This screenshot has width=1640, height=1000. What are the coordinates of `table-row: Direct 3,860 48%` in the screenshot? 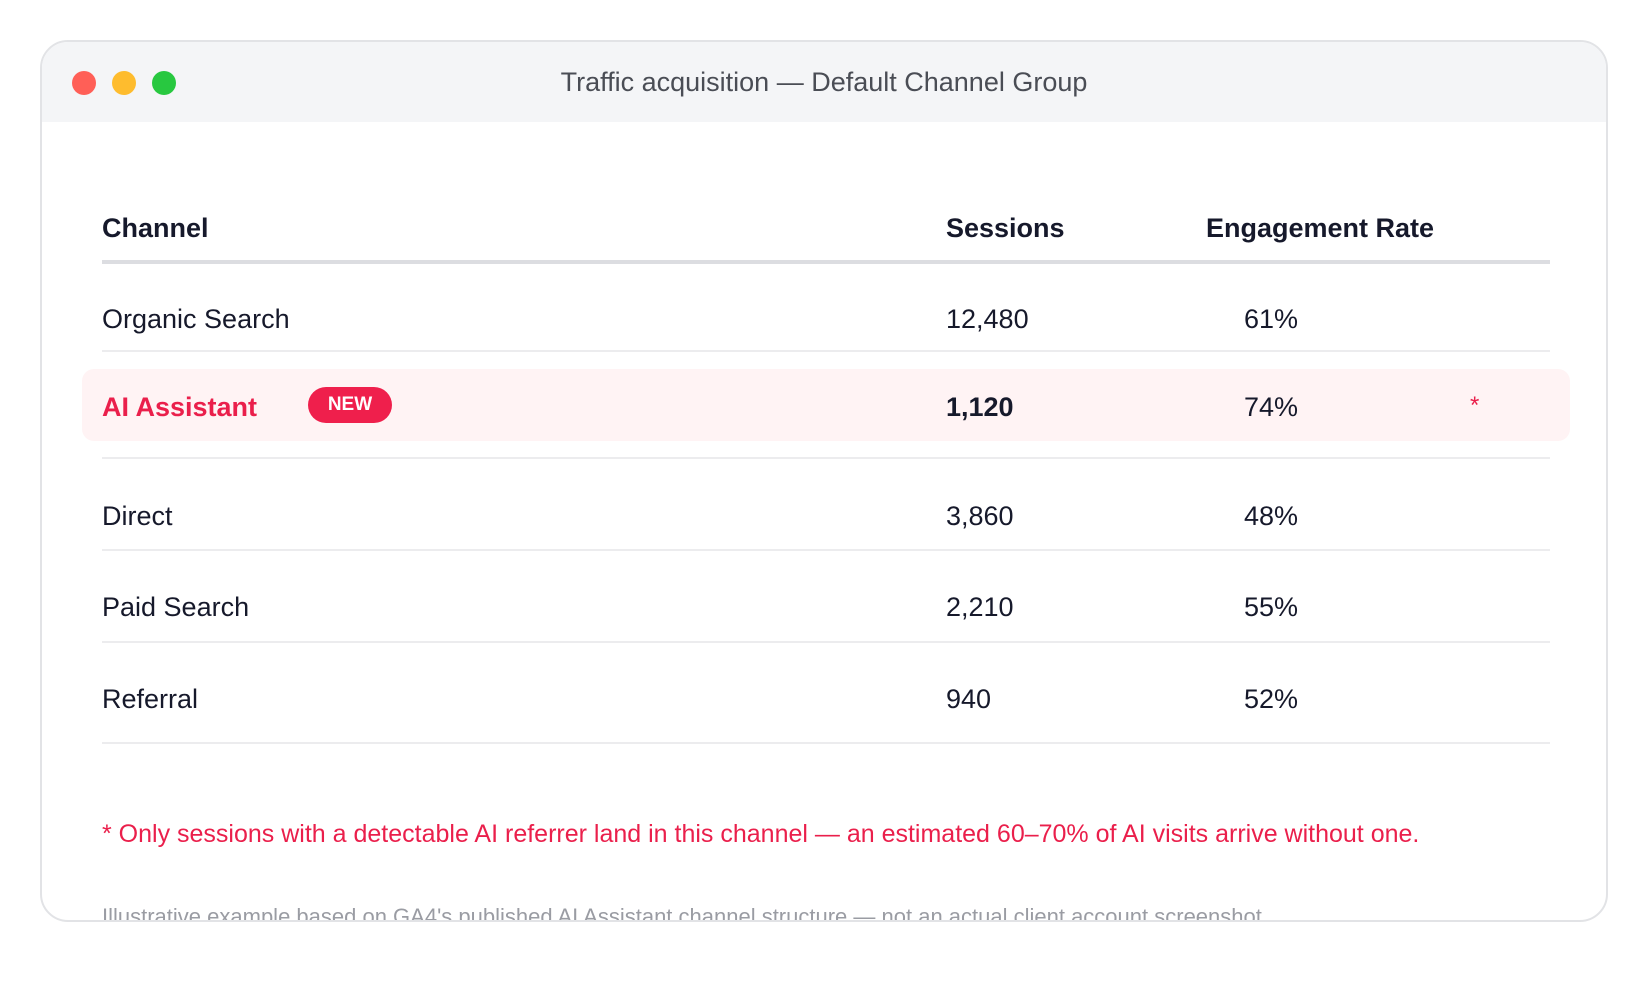 It's located at (826, 505).